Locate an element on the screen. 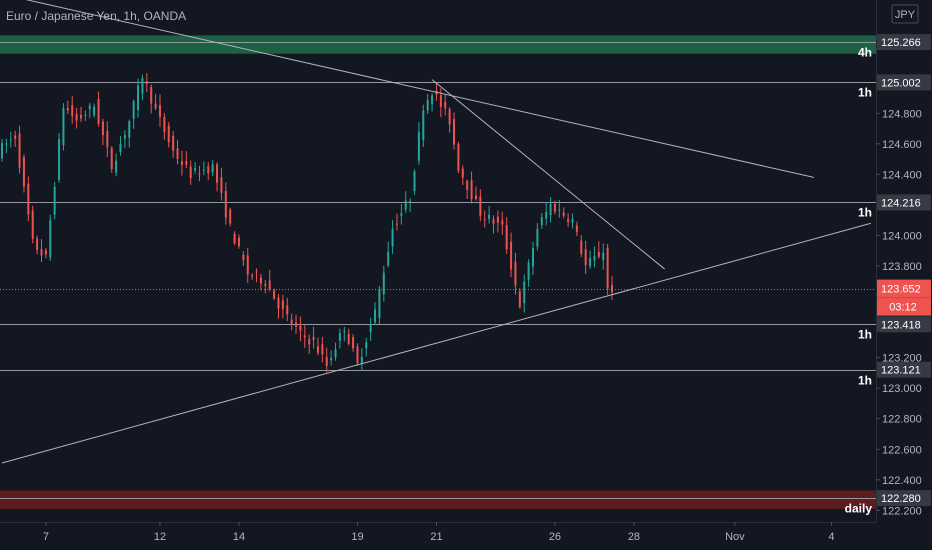 This screenshot has width=932, height=550. currency-button: JPY is located at coordinates (905, 14).